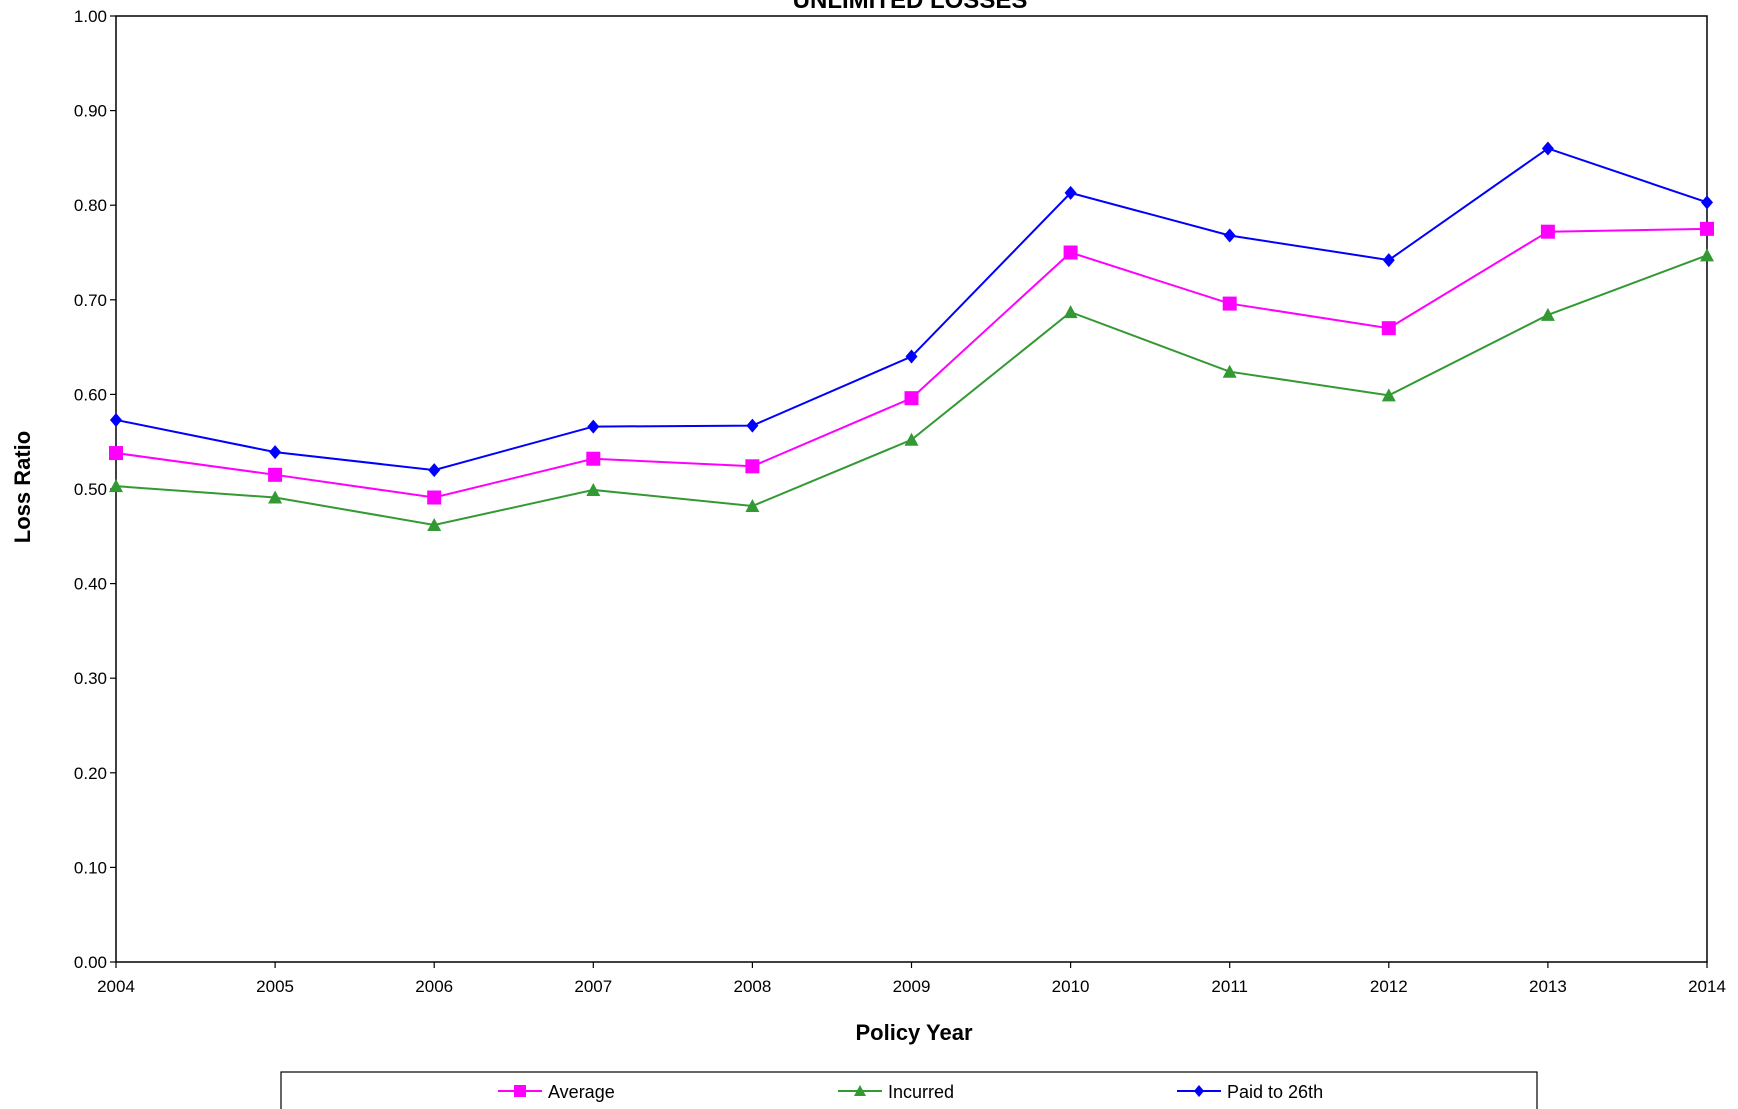 This screenshot has height=1109, width=1738. What do you see at coordinates (752, 986) in the screenshot?
I see `x-tick-label: 2008` at bounding box center [752, 986].